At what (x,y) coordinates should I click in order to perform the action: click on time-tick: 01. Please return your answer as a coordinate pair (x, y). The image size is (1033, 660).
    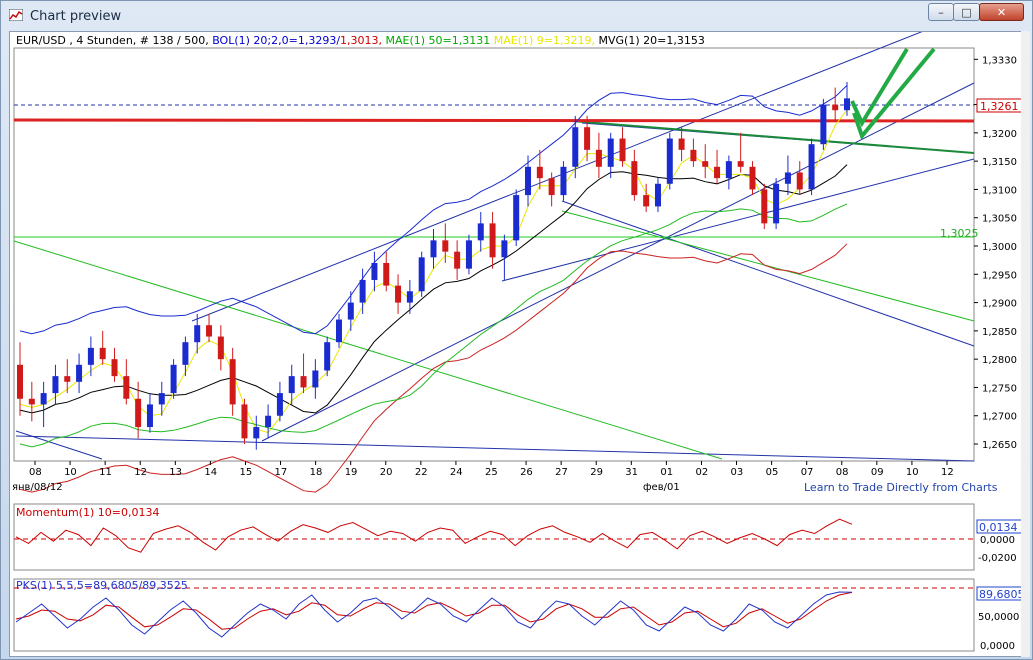
    Looking at the image, I should click on (666, 472).